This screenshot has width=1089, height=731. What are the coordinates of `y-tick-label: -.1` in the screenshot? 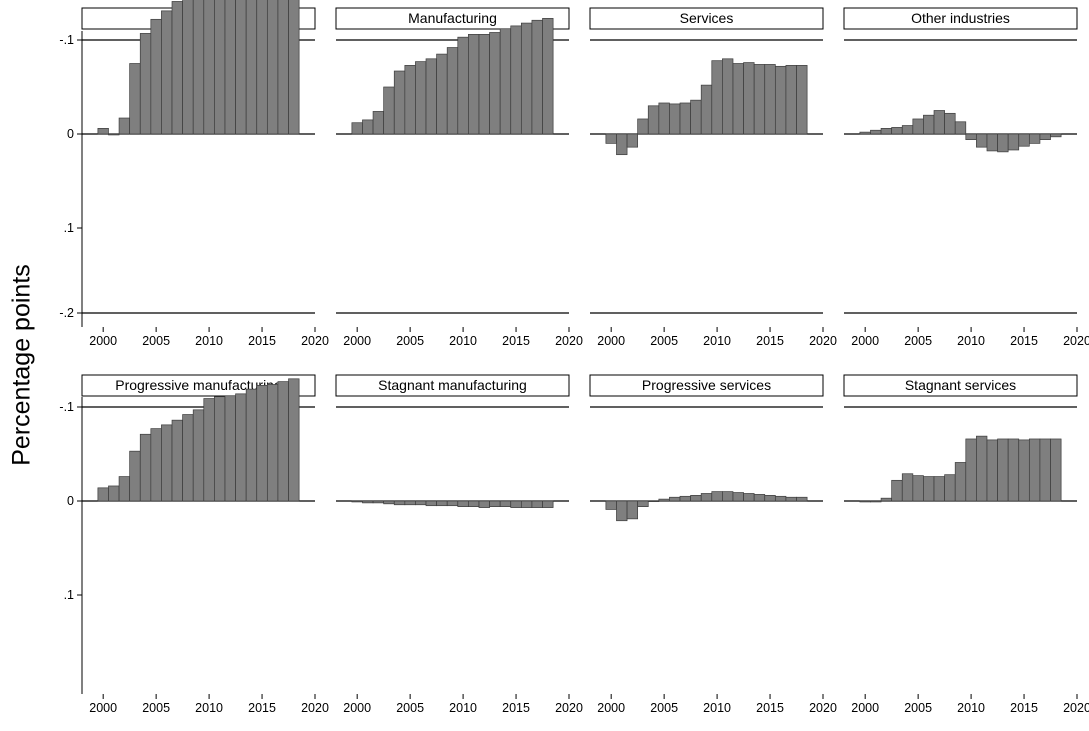 It's located at (66, 407).